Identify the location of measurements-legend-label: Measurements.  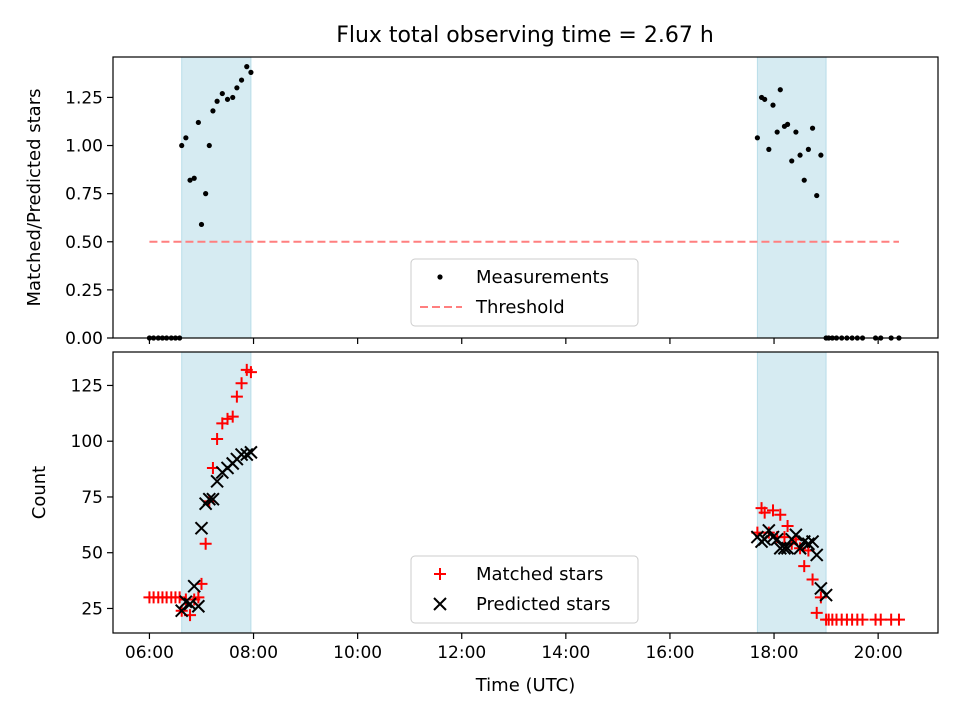
(542, 277).